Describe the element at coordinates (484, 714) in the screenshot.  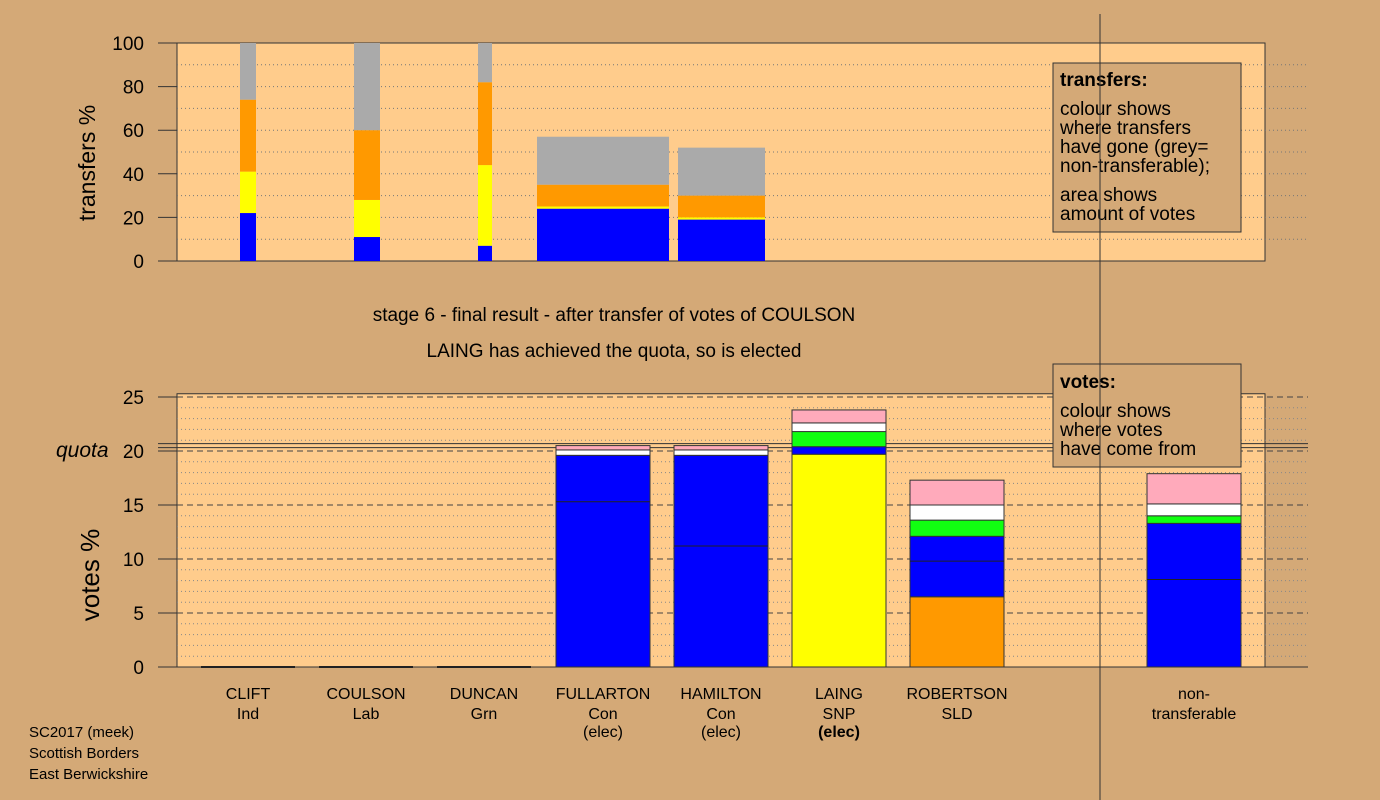
I see `candidate-party: Grn` at that location.